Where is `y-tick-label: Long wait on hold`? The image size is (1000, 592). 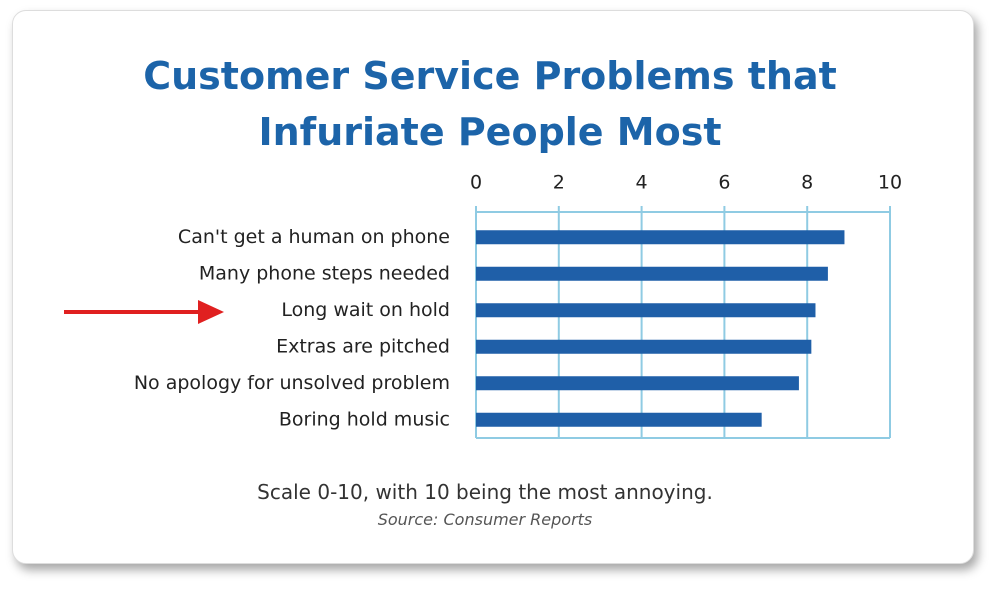
y-tick-label: Long wait on hold is located at coordinates (365, 310).